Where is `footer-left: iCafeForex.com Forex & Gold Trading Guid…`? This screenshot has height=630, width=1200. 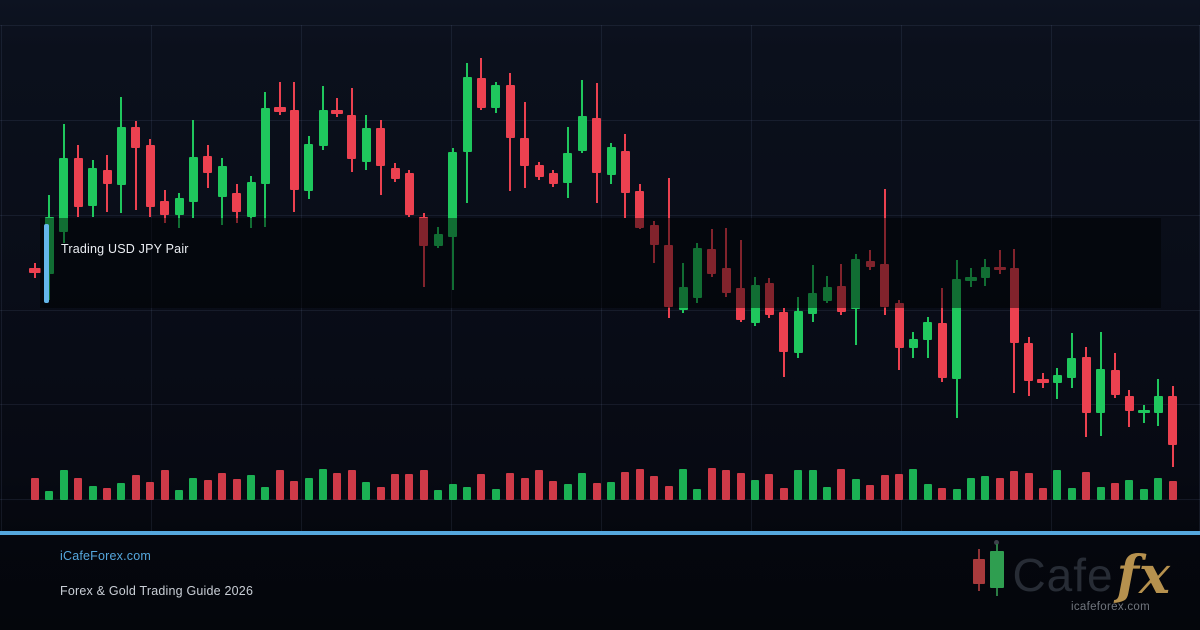
footer-left: iCafeForex.com Forex & Gold Trading Guid… is located at coordinates (156, 573).